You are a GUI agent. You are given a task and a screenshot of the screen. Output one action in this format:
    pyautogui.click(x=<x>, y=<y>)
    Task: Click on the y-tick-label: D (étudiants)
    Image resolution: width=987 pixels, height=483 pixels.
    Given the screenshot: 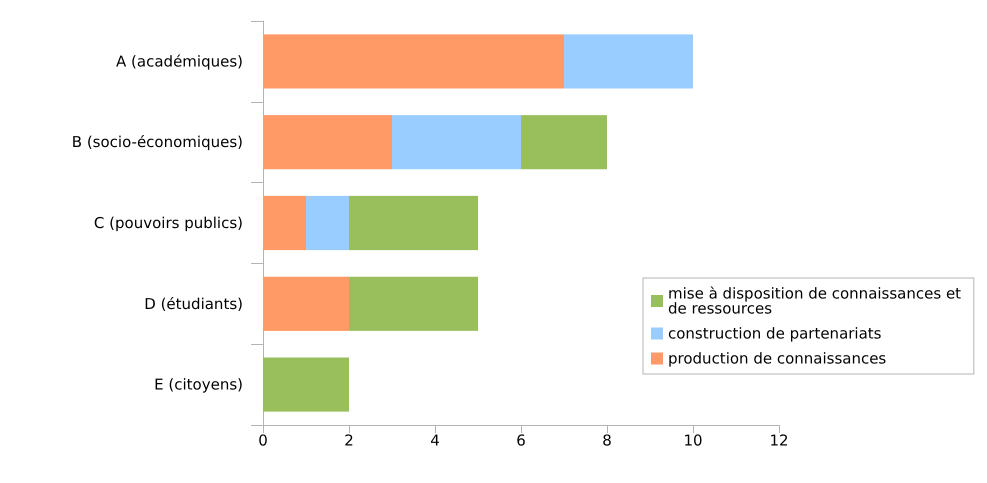 What is the action you would take?
    pyautogui.click(x=193, y=303)
    